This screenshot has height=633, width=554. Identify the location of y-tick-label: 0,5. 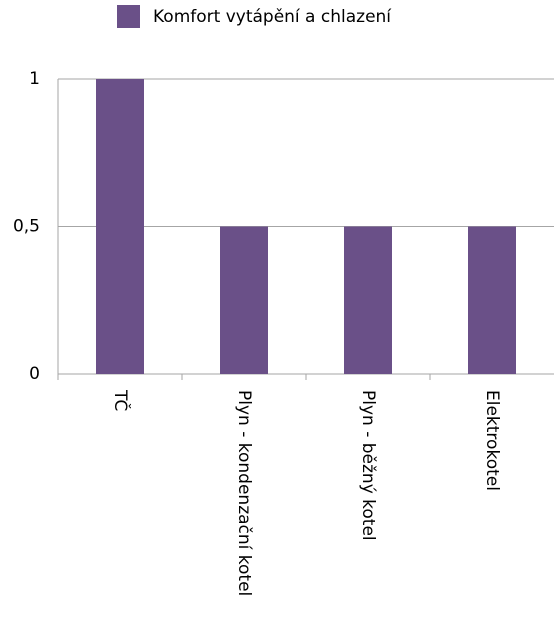
(26, 227).